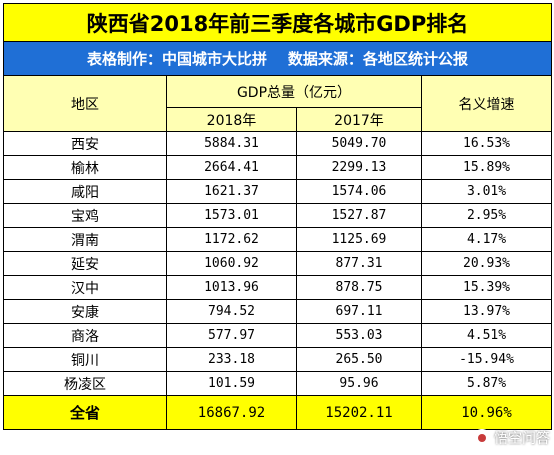 The width and height of the screenshot is (554, 455). Describe the element at coordinates (85, 239) in the screenshot. I see `region-cell: 渭南` at that location.